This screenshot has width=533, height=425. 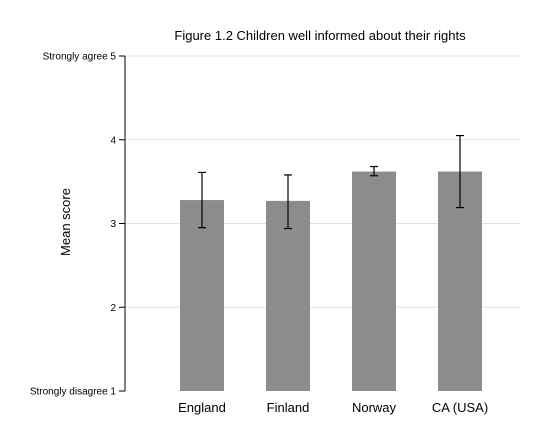 I want to click on x-tick-label: Norway, so click(x=374, y=407).